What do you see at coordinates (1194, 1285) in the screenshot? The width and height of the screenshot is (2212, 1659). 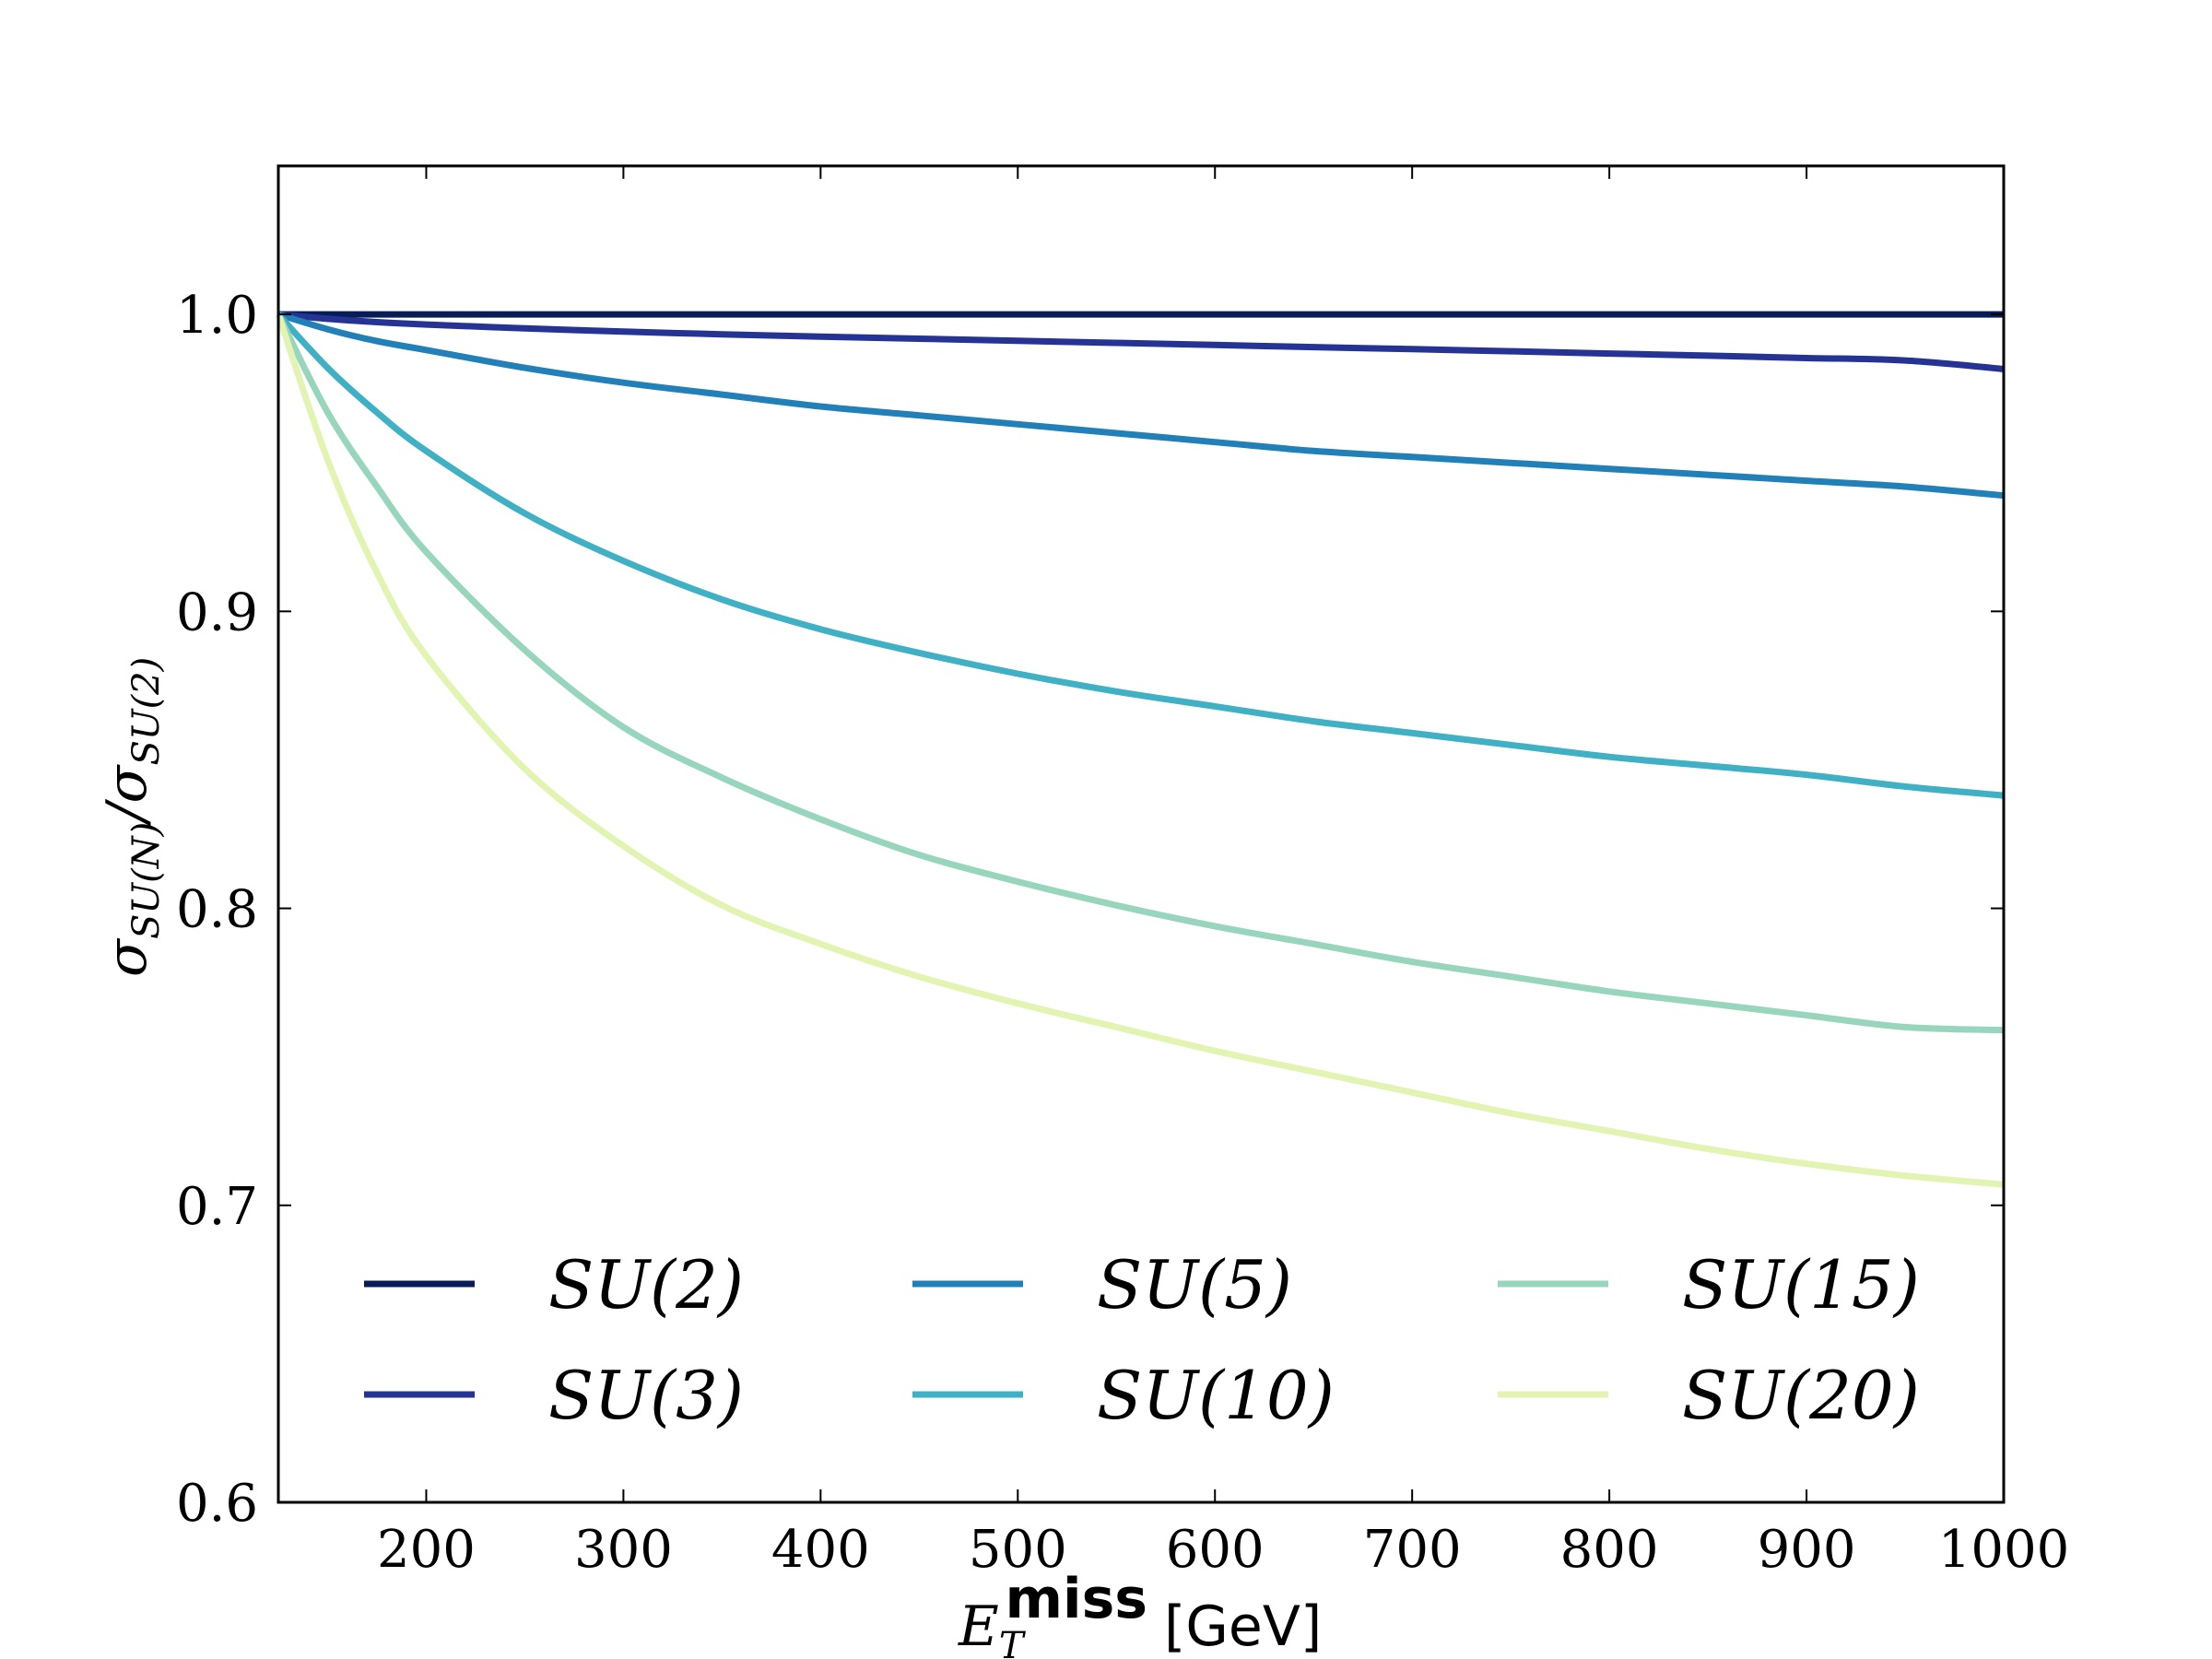 I see `legend-label: SU(5)` at bounding box center [1194, 1285].